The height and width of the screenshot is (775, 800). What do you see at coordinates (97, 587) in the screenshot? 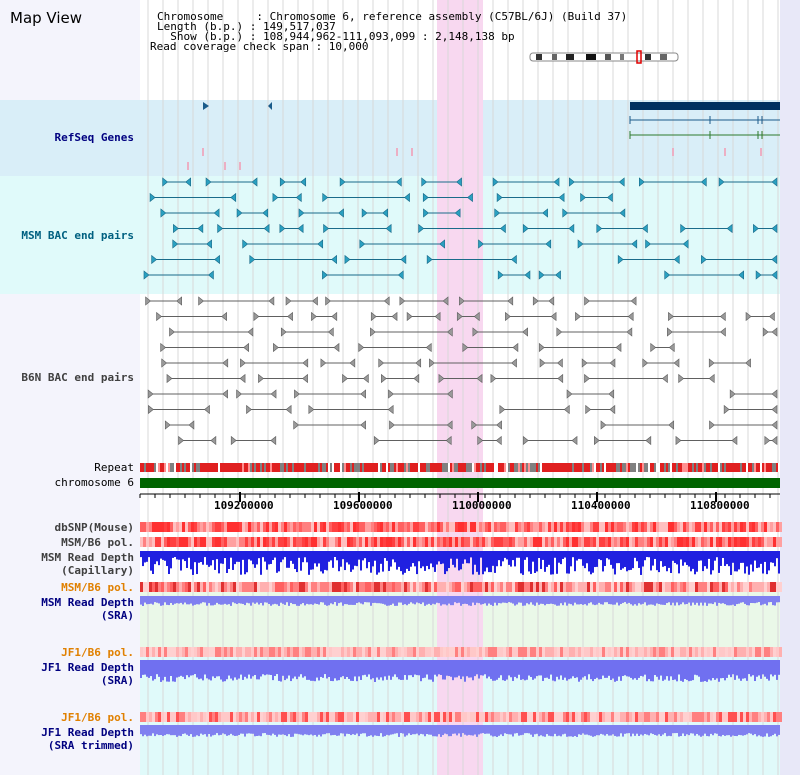
I see `track-label-msm-b6-pol-2: MSM/B6 pol.` at bounding box center [97, 587].